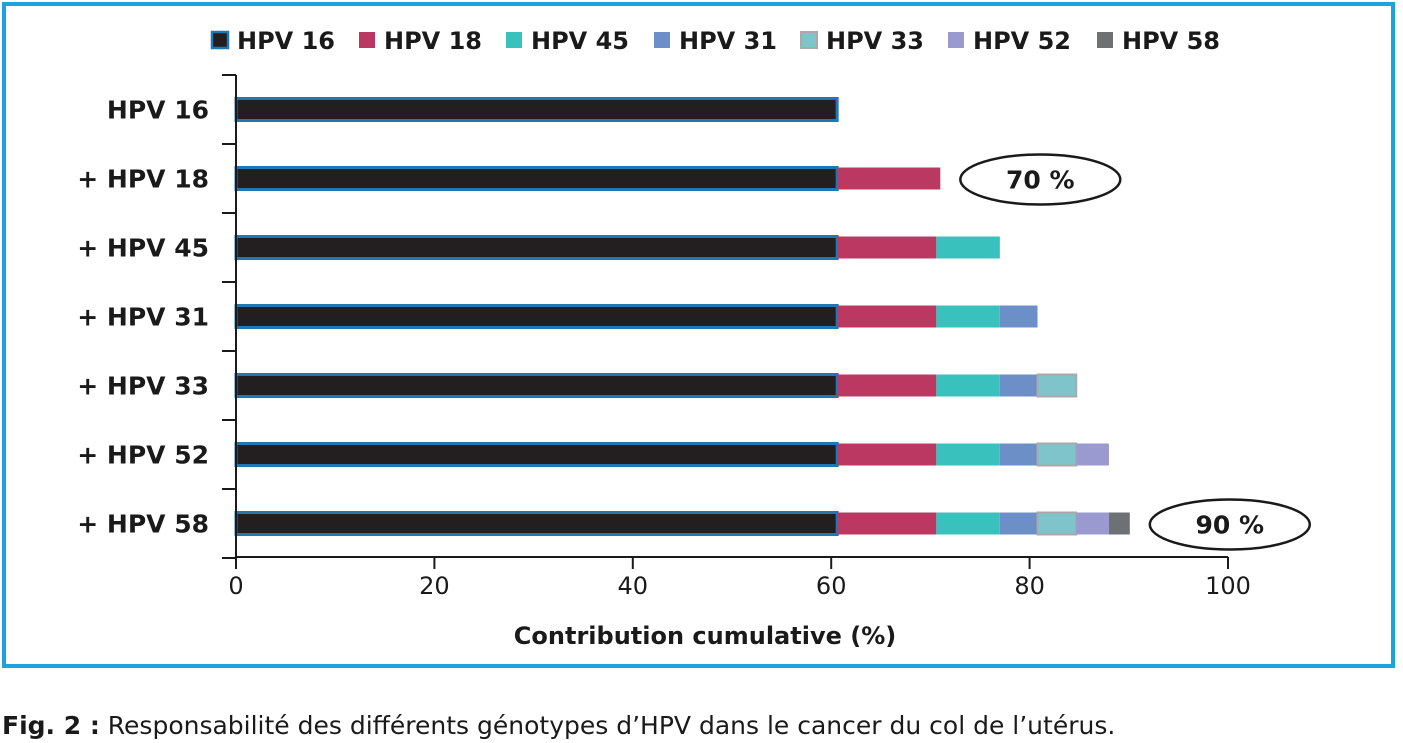 The height and width of the screenshot is (743, 1403). What do you see at coordinates (158, 110) in the screenshot?
I see `y-tick-label: HPV 16` at bounding box center [158, 110].